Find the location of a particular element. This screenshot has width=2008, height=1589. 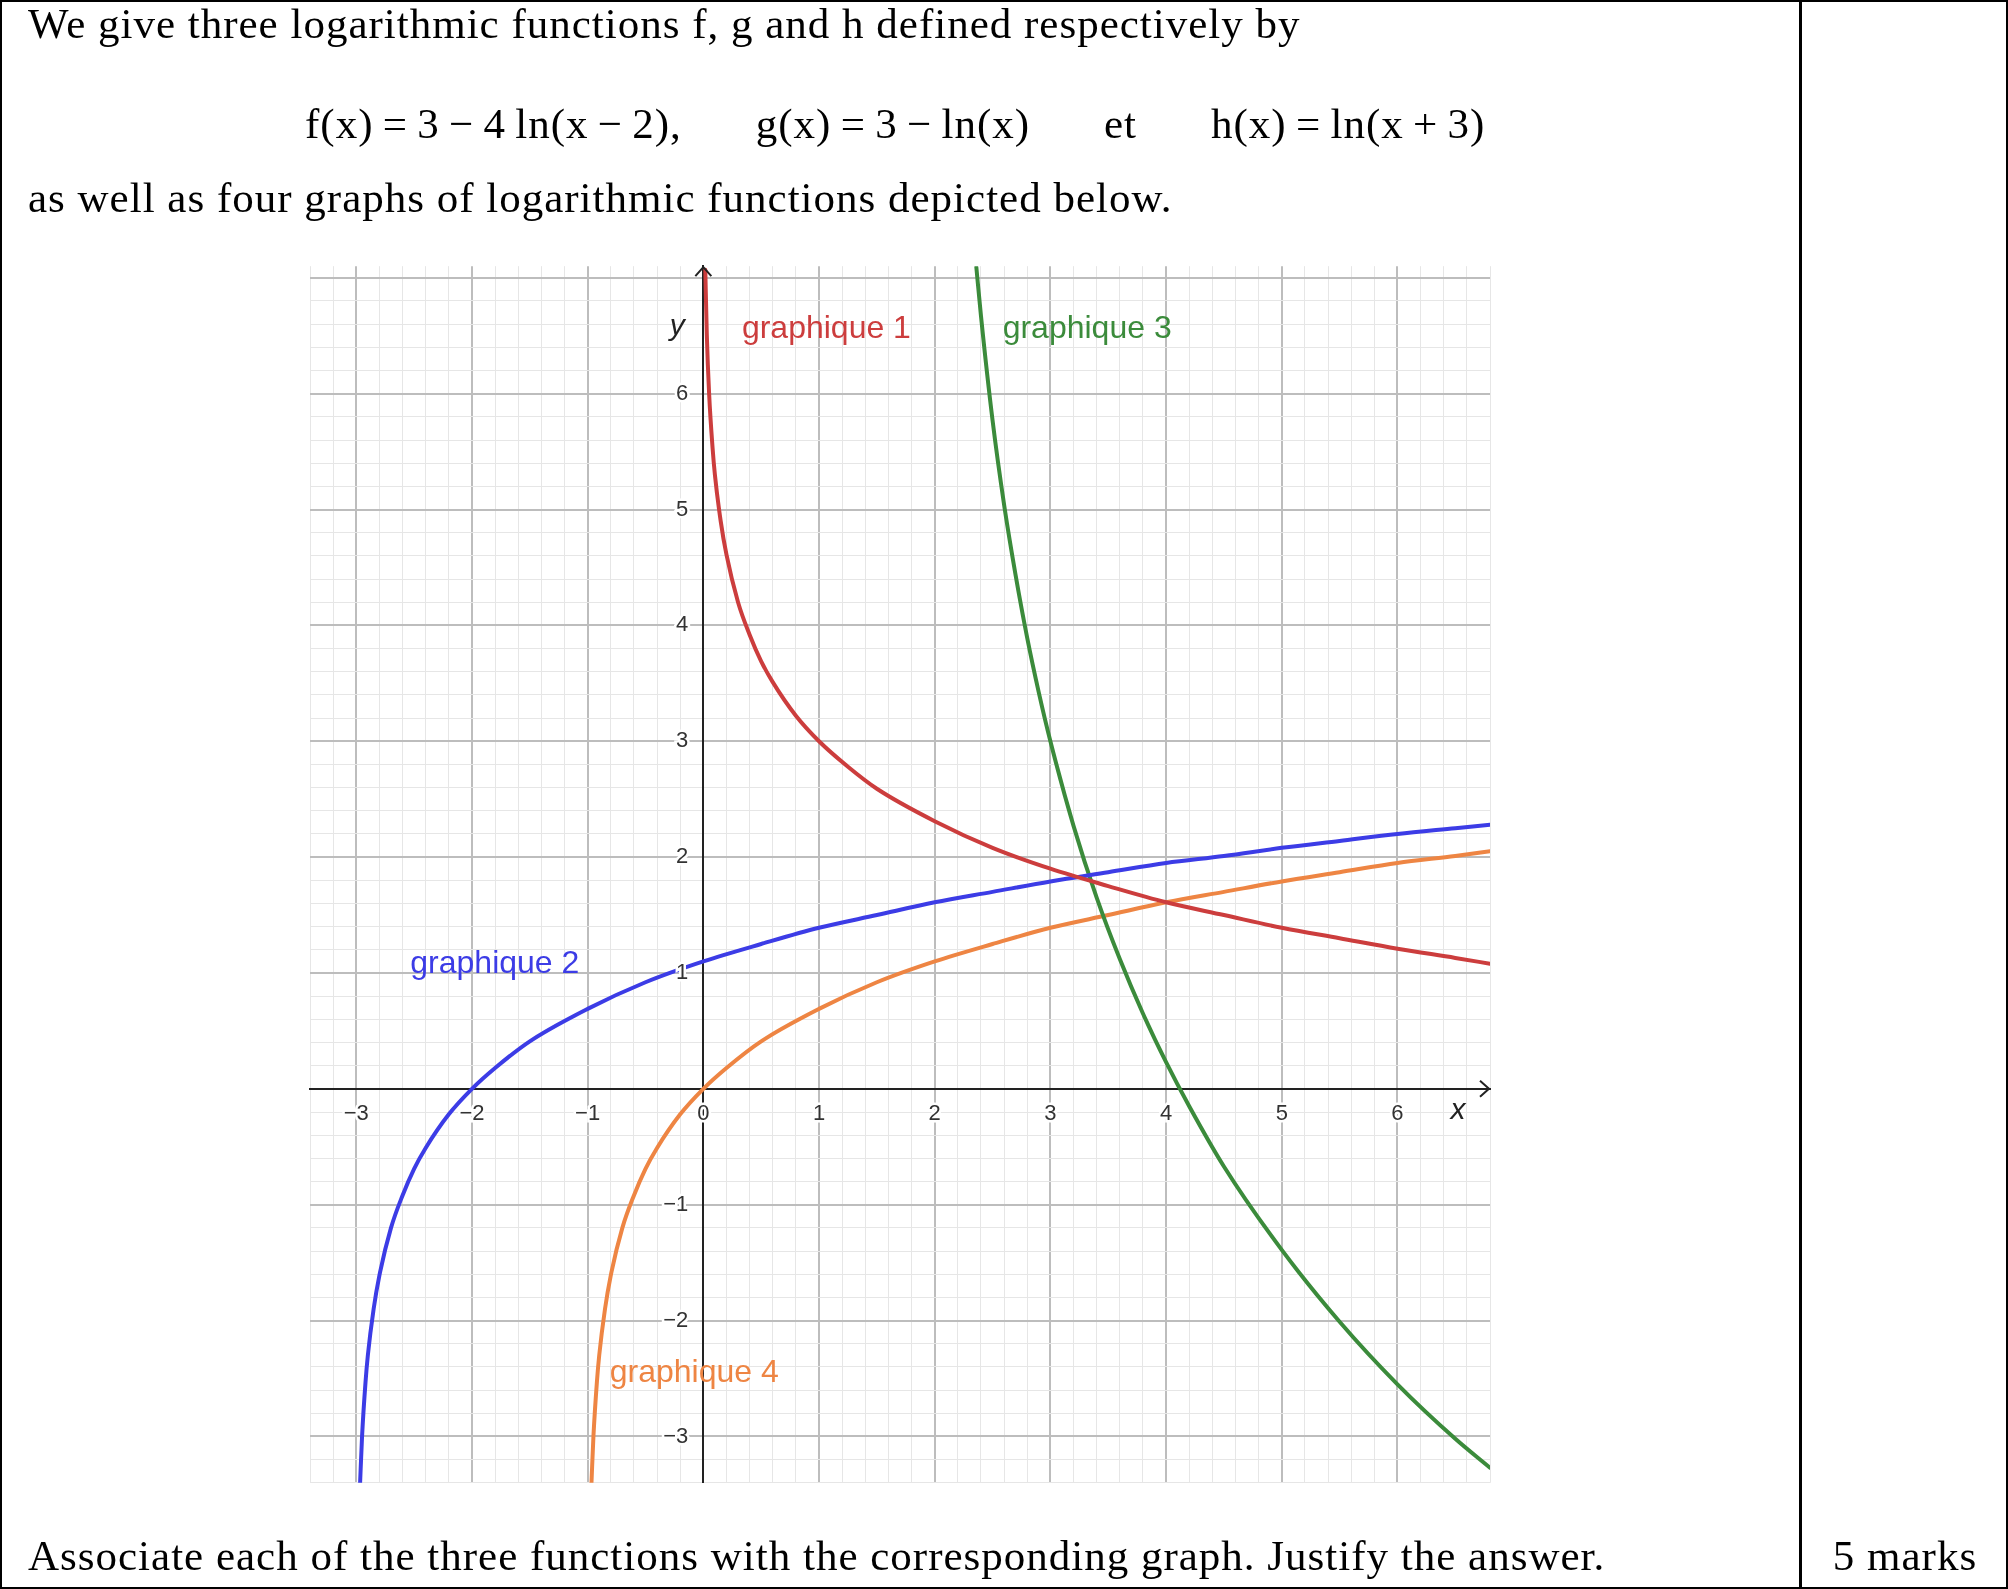

x-tick-label: 6 is located at coordinates (1397, 1113).